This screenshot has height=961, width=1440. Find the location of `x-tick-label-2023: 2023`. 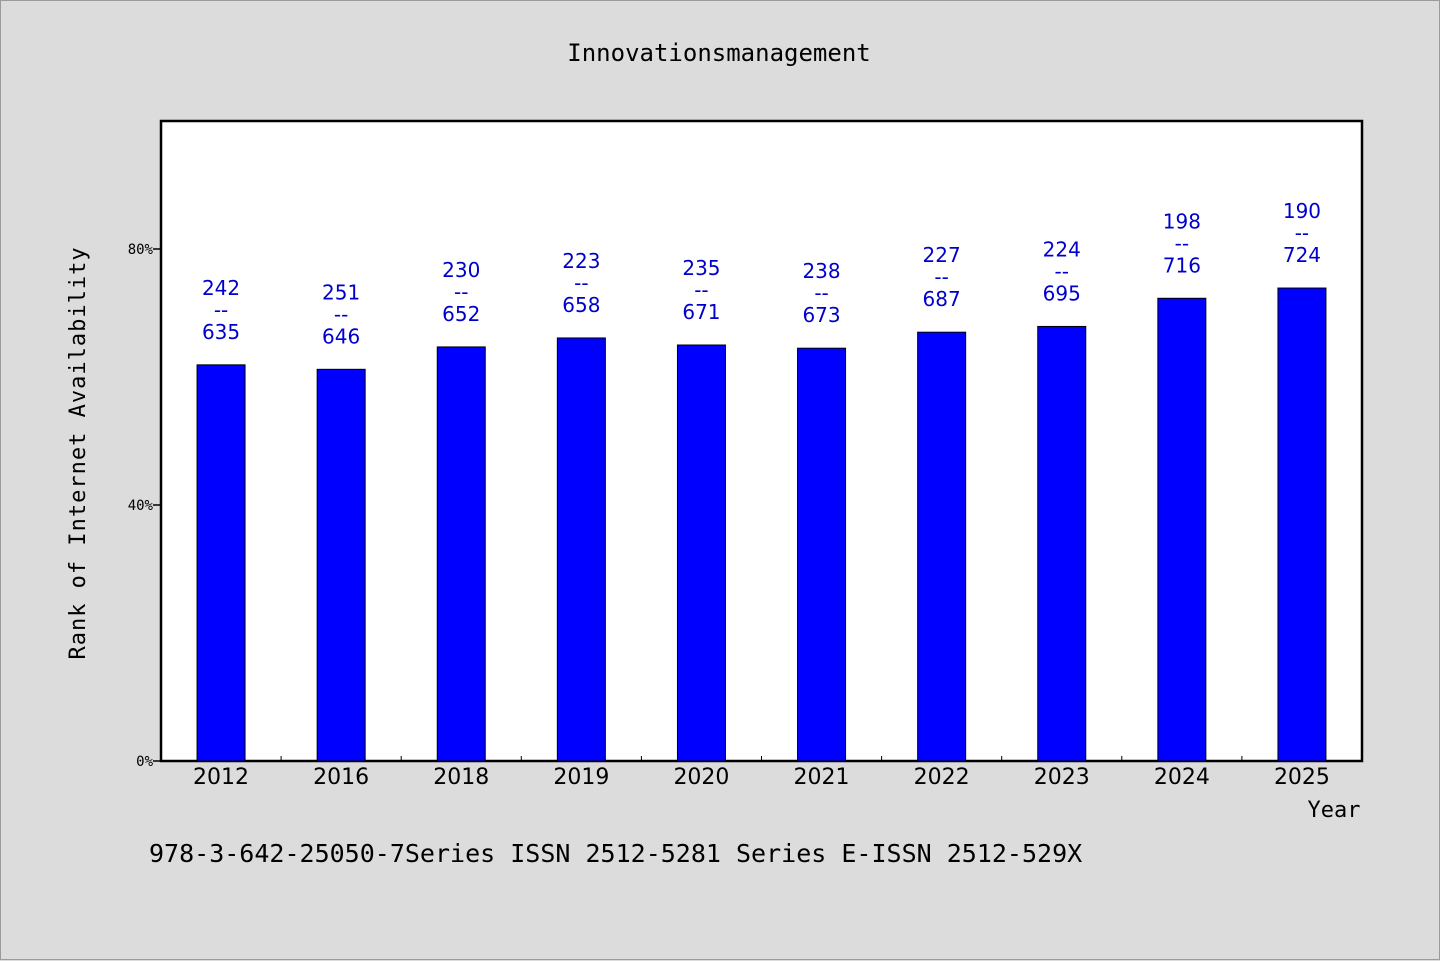

x-tick-label-2023: 2023 is located at coordinates (1062, 777).